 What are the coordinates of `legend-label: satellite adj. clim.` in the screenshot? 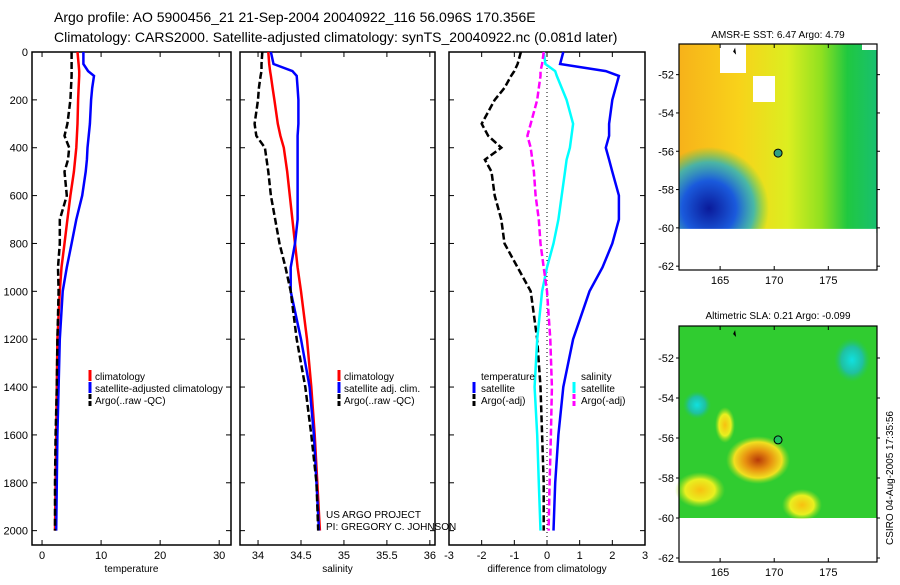 It's located at (382, 389).